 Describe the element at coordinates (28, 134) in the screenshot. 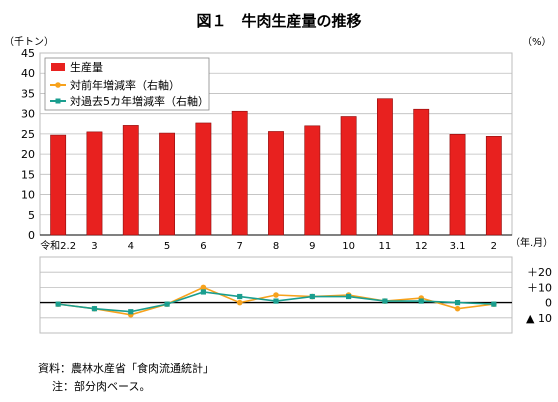

I see `y-tick-label: 25` at that location.